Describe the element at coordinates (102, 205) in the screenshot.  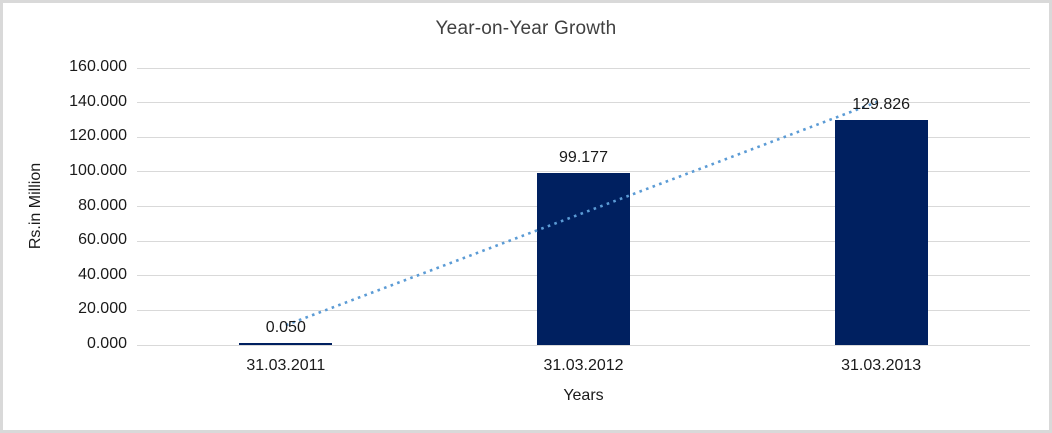
I see `y-tick-label: 80.000` at that location.